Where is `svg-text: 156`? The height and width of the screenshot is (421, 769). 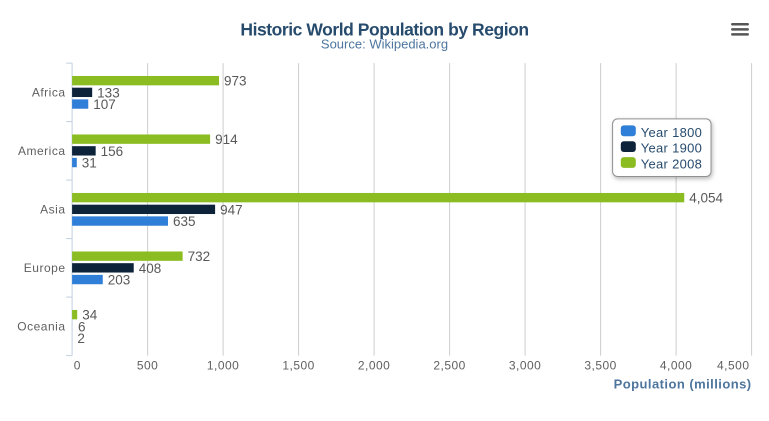
svg-text: 156 is located at coordinates (112, 151).